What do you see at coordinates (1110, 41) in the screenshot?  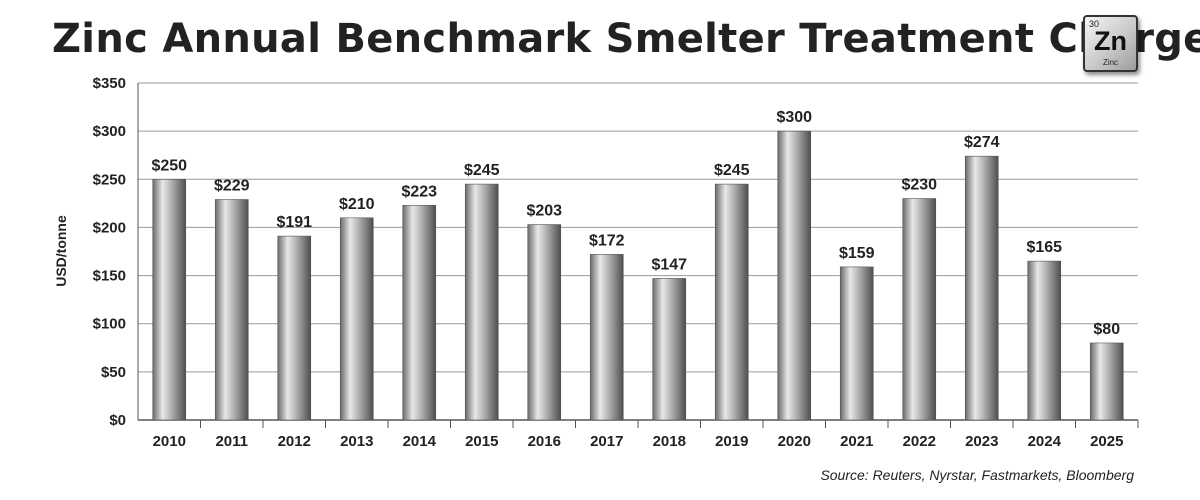 I see `element-symbol: Zn` at bounding box center [1110, 41].